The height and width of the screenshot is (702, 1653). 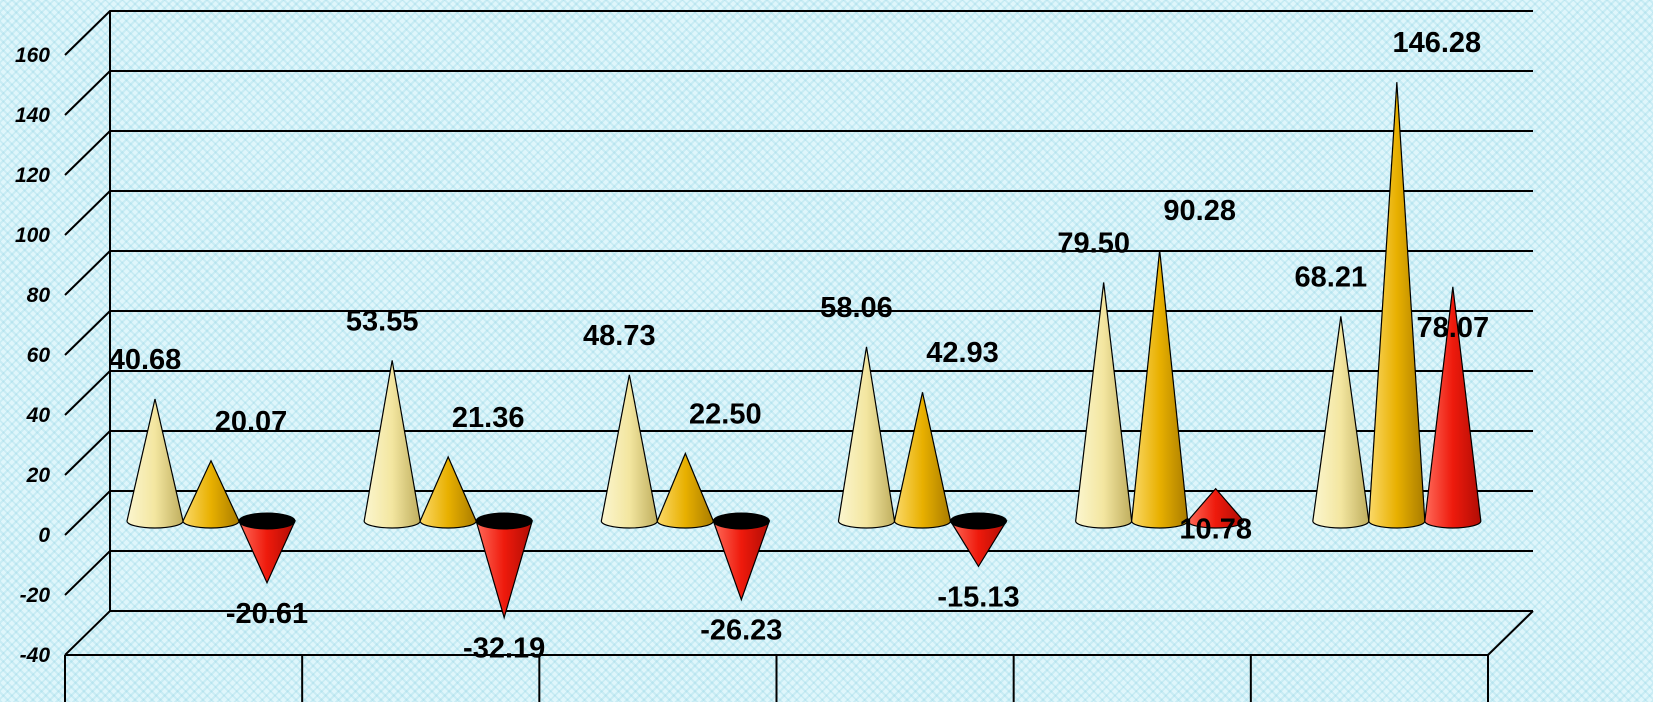 What do you see at coordinates (962, 353) in the screenshot?
I see `data-label: 42.93` at bounding box center [962, 353].